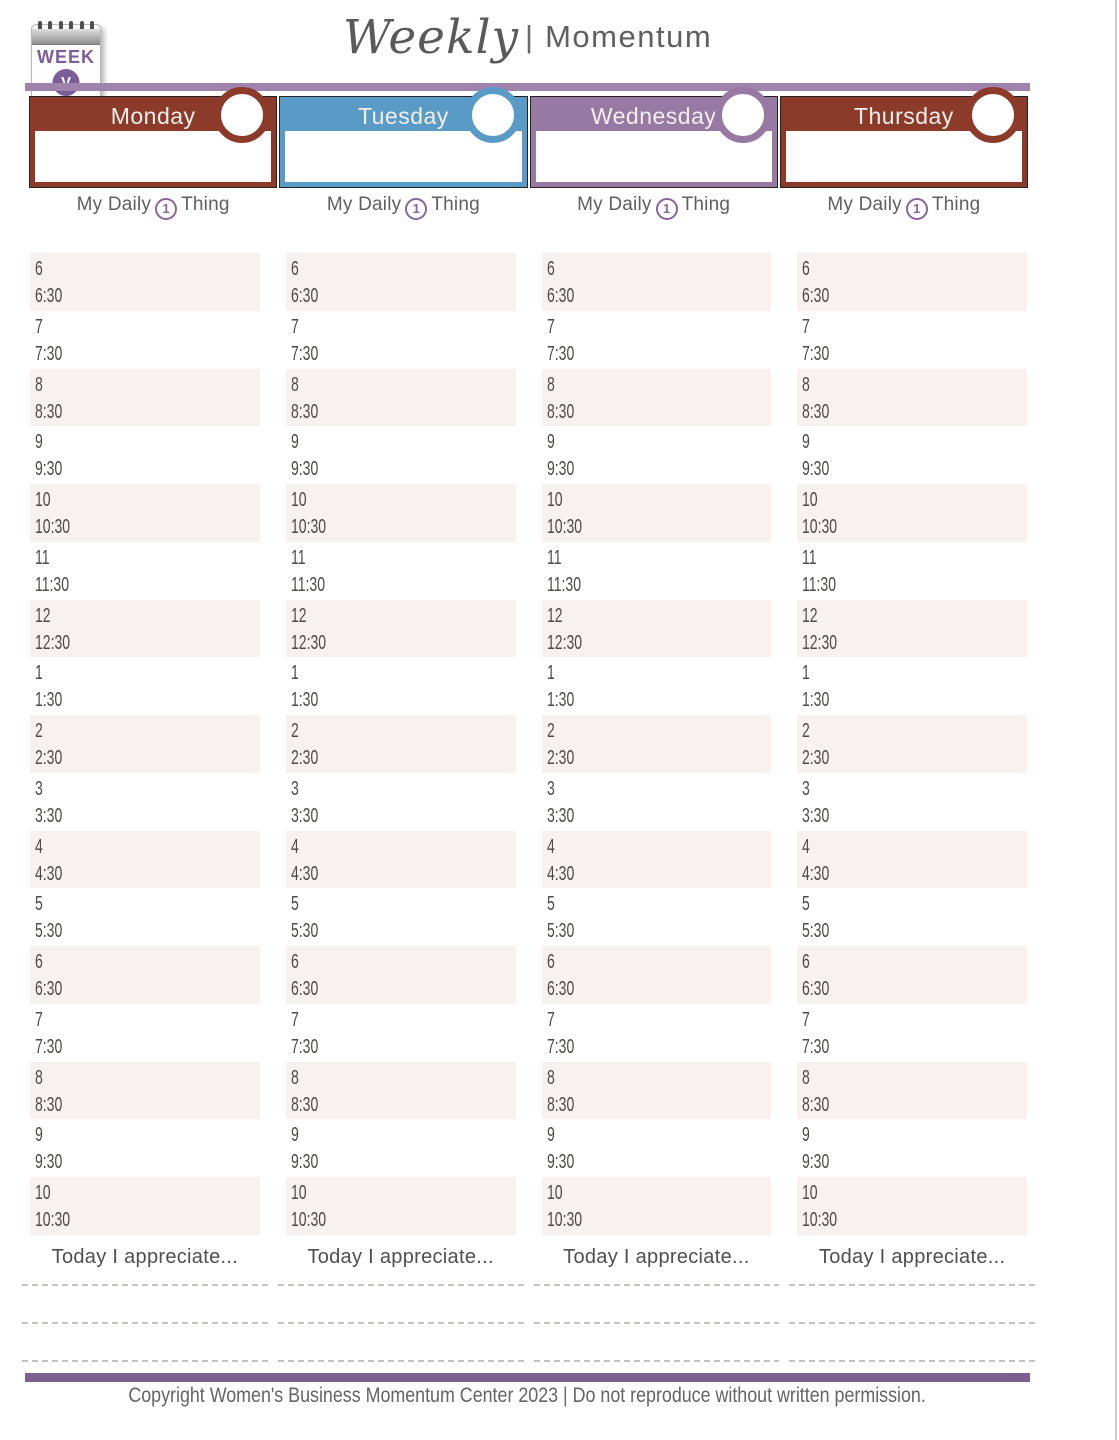  Describe the element at coordinates (145, 686) in the screenshot. I see `time-slot: 1 1:30` at that location.